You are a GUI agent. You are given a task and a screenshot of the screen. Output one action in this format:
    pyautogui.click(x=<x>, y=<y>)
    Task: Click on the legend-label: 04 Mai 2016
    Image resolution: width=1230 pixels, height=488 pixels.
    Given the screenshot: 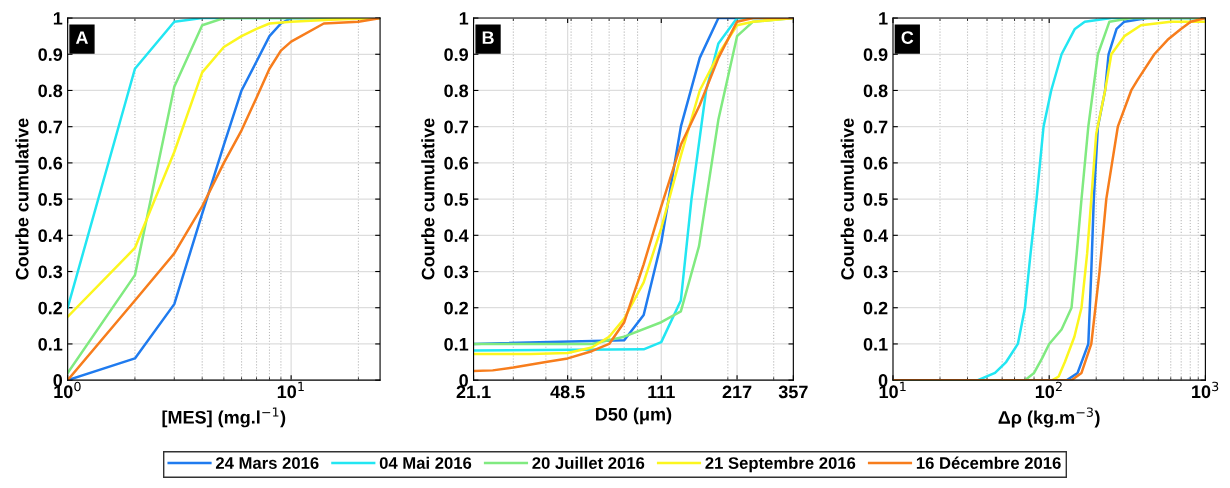 What is the action you would take?
    pyautogui.click(x=425, y=462)
    